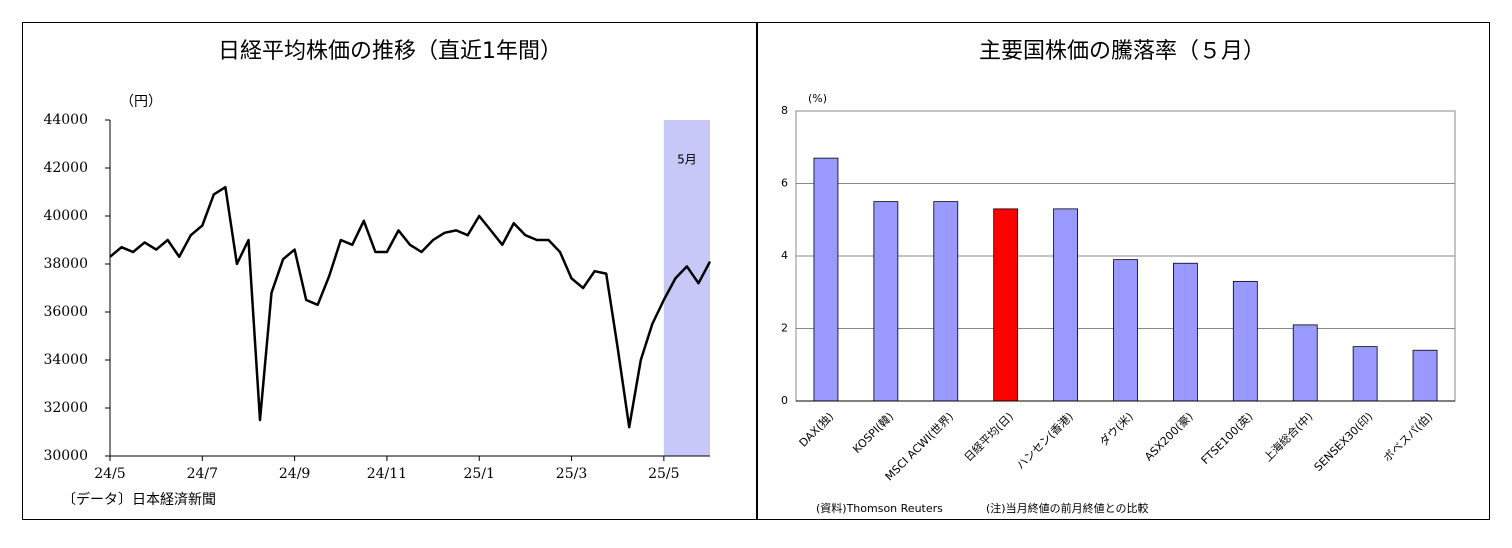 The height and width of the screenshot is (548, 1512). What do you see at coordinates (1115, 428) in the screenshot?
I see `x-tick-label: ダウ(米)` at bounding box center [1115, 428].